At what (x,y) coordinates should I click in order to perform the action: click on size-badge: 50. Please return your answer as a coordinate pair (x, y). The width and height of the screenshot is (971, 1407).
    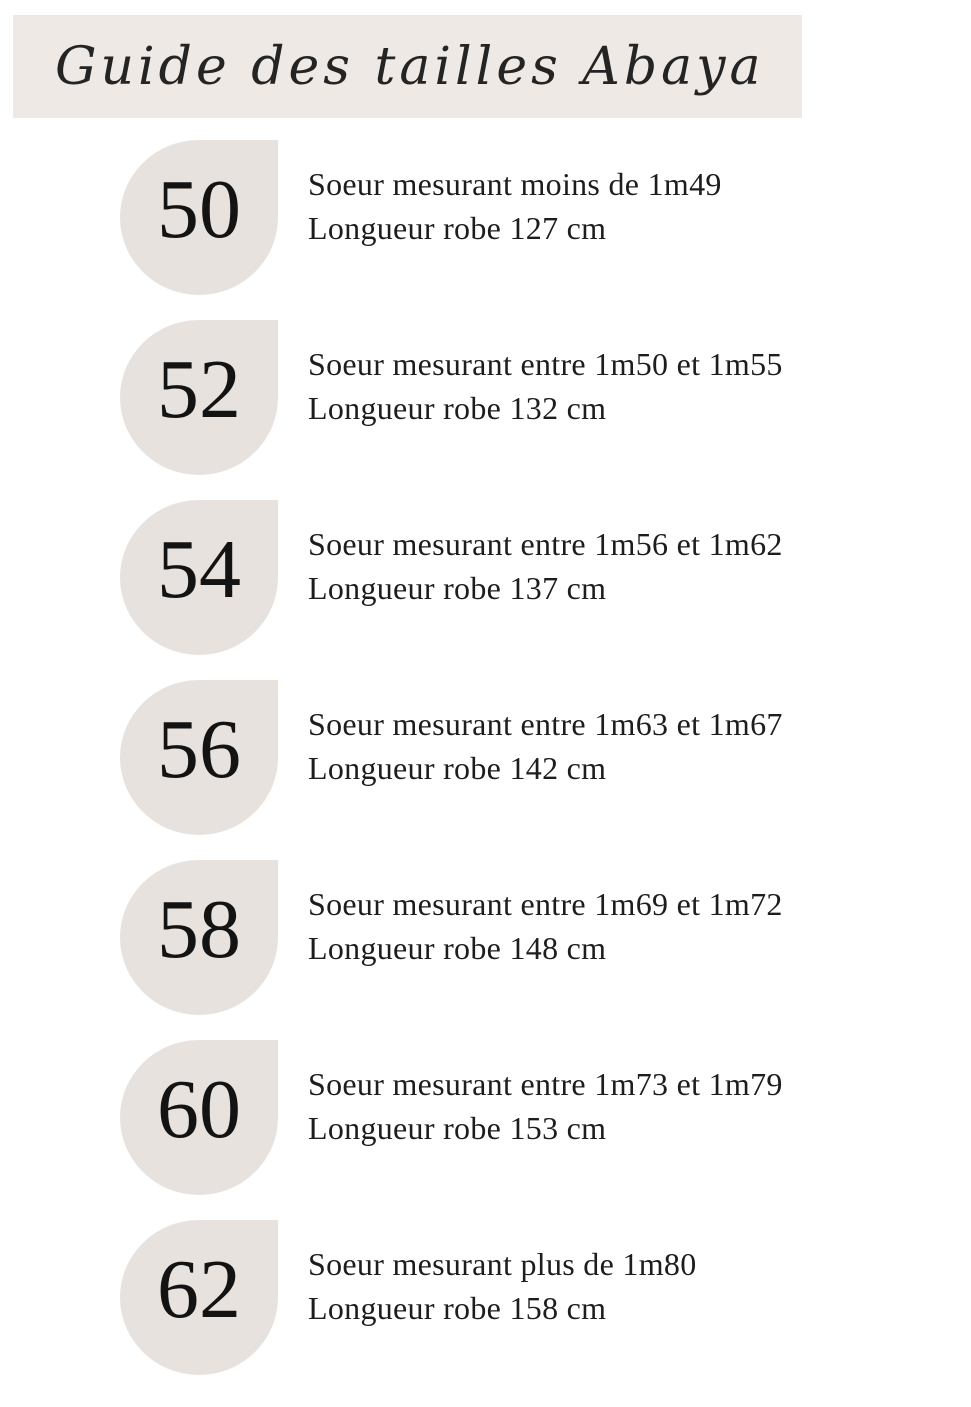
    Looking at the image, I should click on (199, 217).